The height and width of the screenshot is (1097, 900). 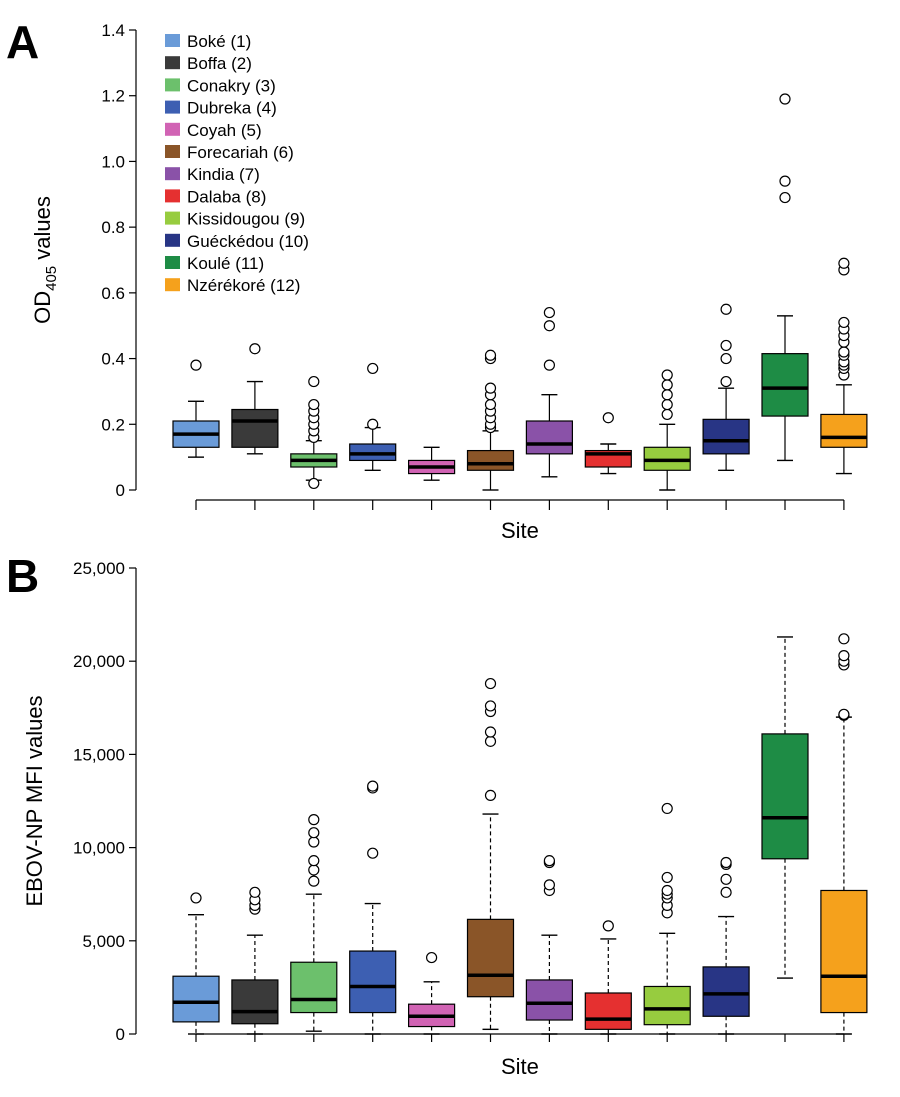 What do you see at coordinates (22, 42) in the screenshot?
I see `panel-a-letter: A` at bounding box center [22, 42].